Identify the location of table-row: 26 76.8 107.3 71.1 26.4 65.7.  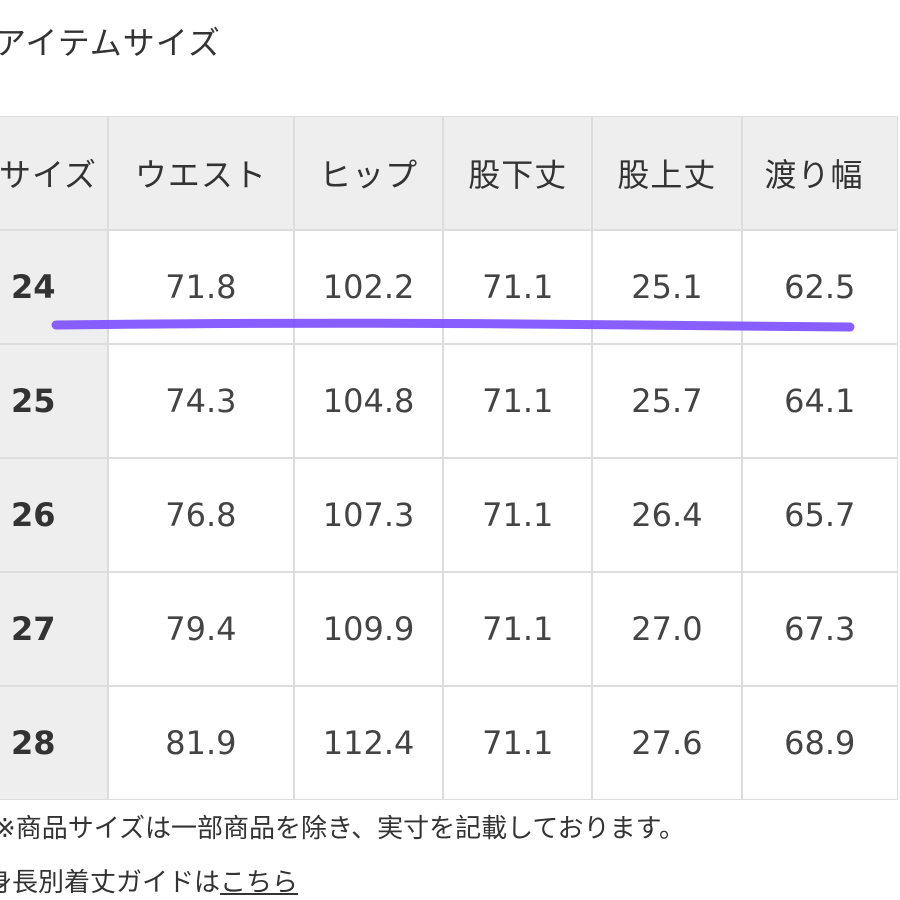
(449, 515).